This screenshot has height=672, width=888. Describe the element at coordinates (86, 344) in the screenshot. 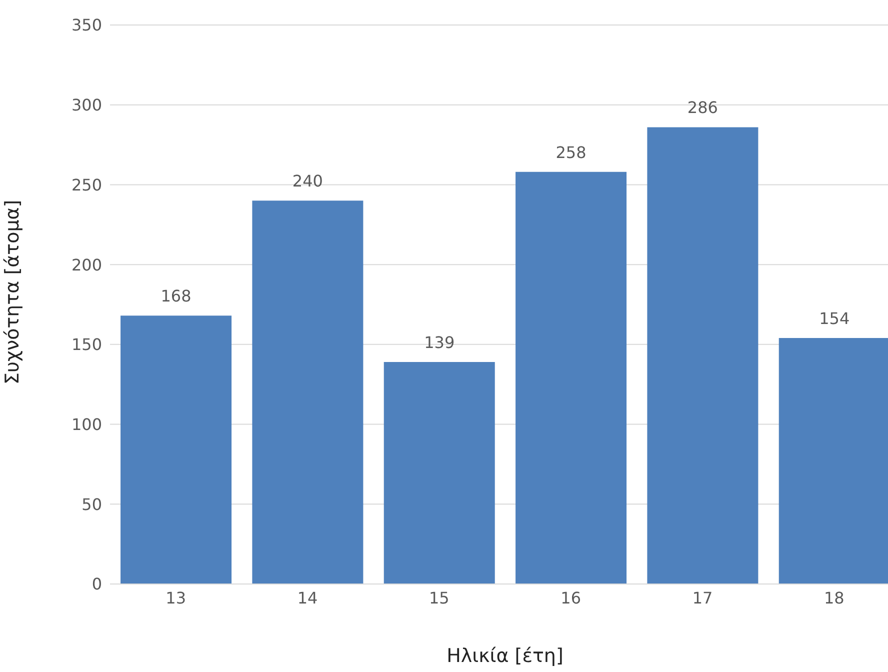

I see `y-tick-label: 150` at that location.